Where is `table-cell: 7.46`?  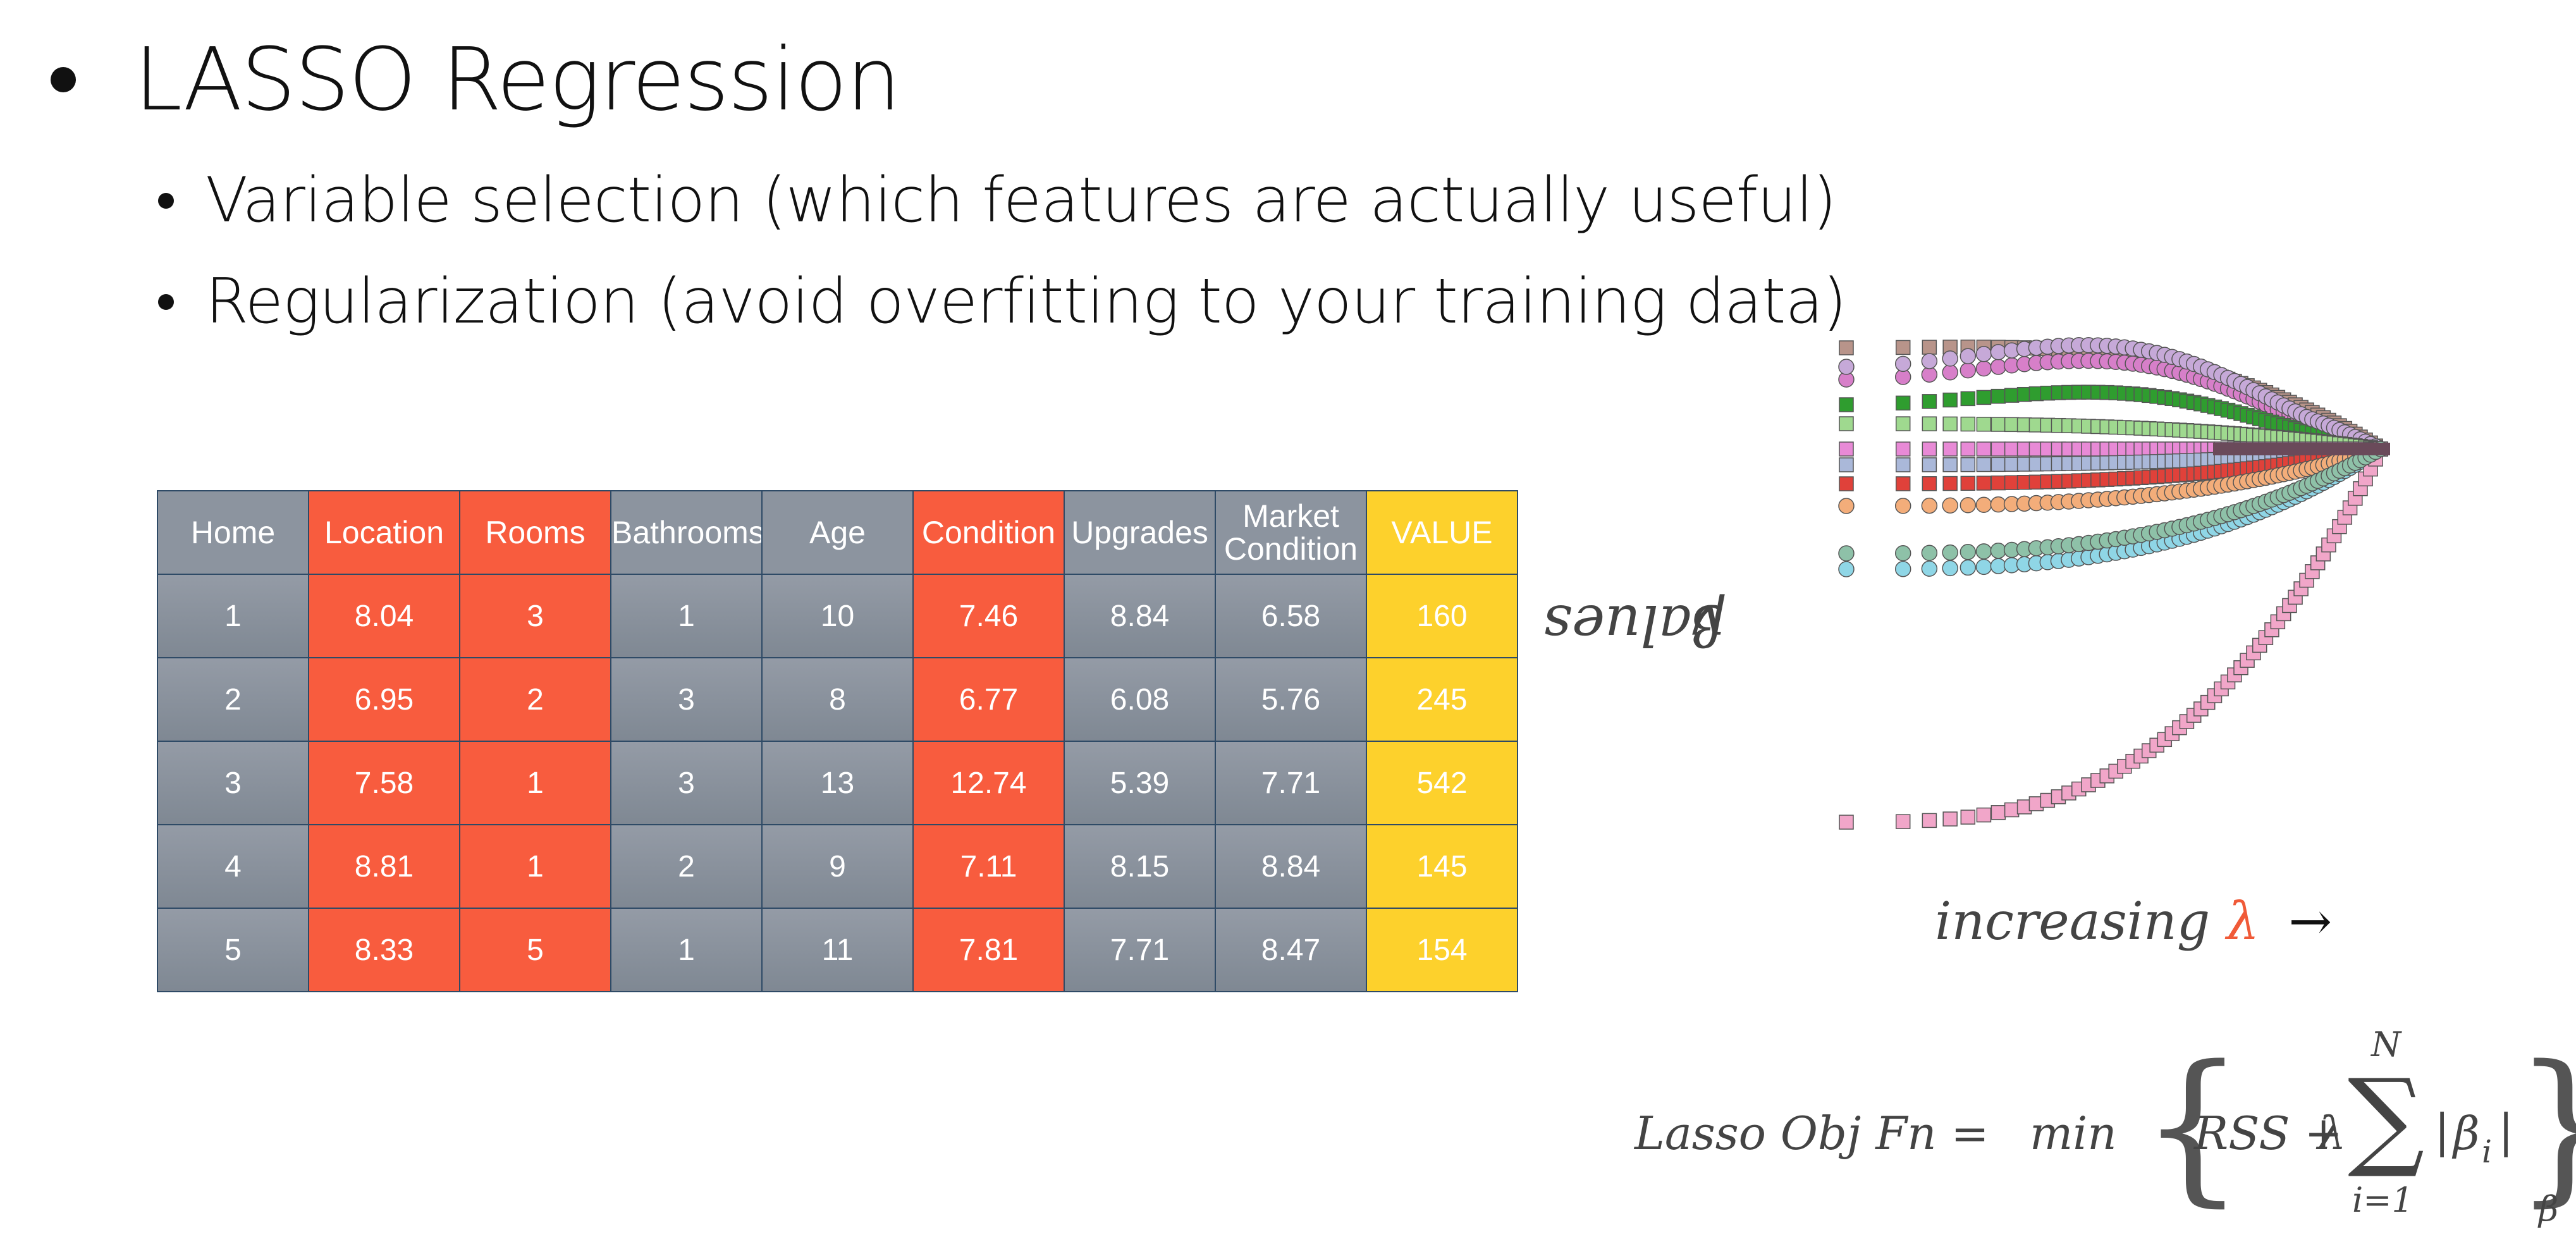 table-cell: 7.46 is located at coordinates (988, 616).